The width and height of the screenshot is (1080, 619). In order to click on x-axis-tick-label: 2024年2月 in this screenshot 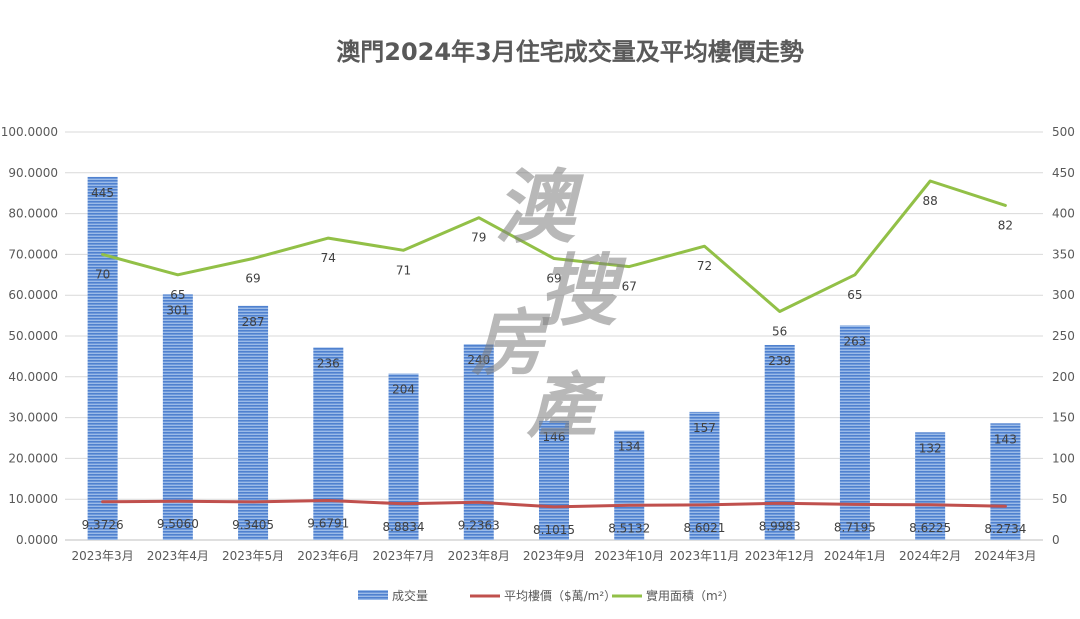, I will do `click(930, 556)`.